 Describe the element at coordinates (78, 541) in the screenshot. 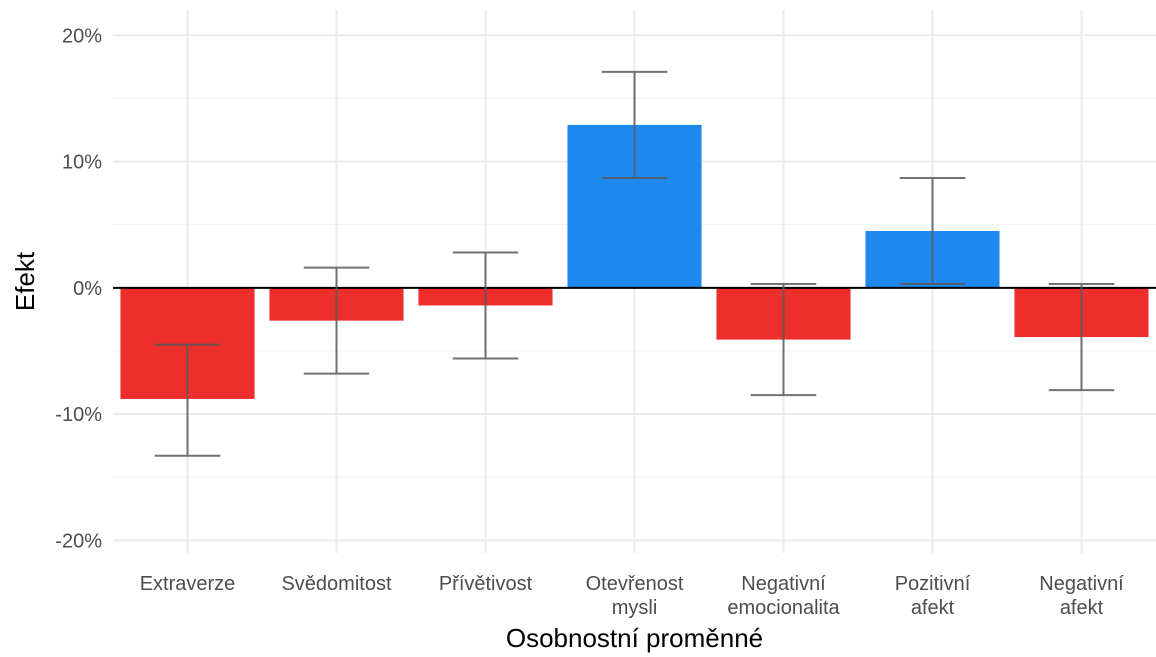

I see `y-tick-label: -20%` at that location.